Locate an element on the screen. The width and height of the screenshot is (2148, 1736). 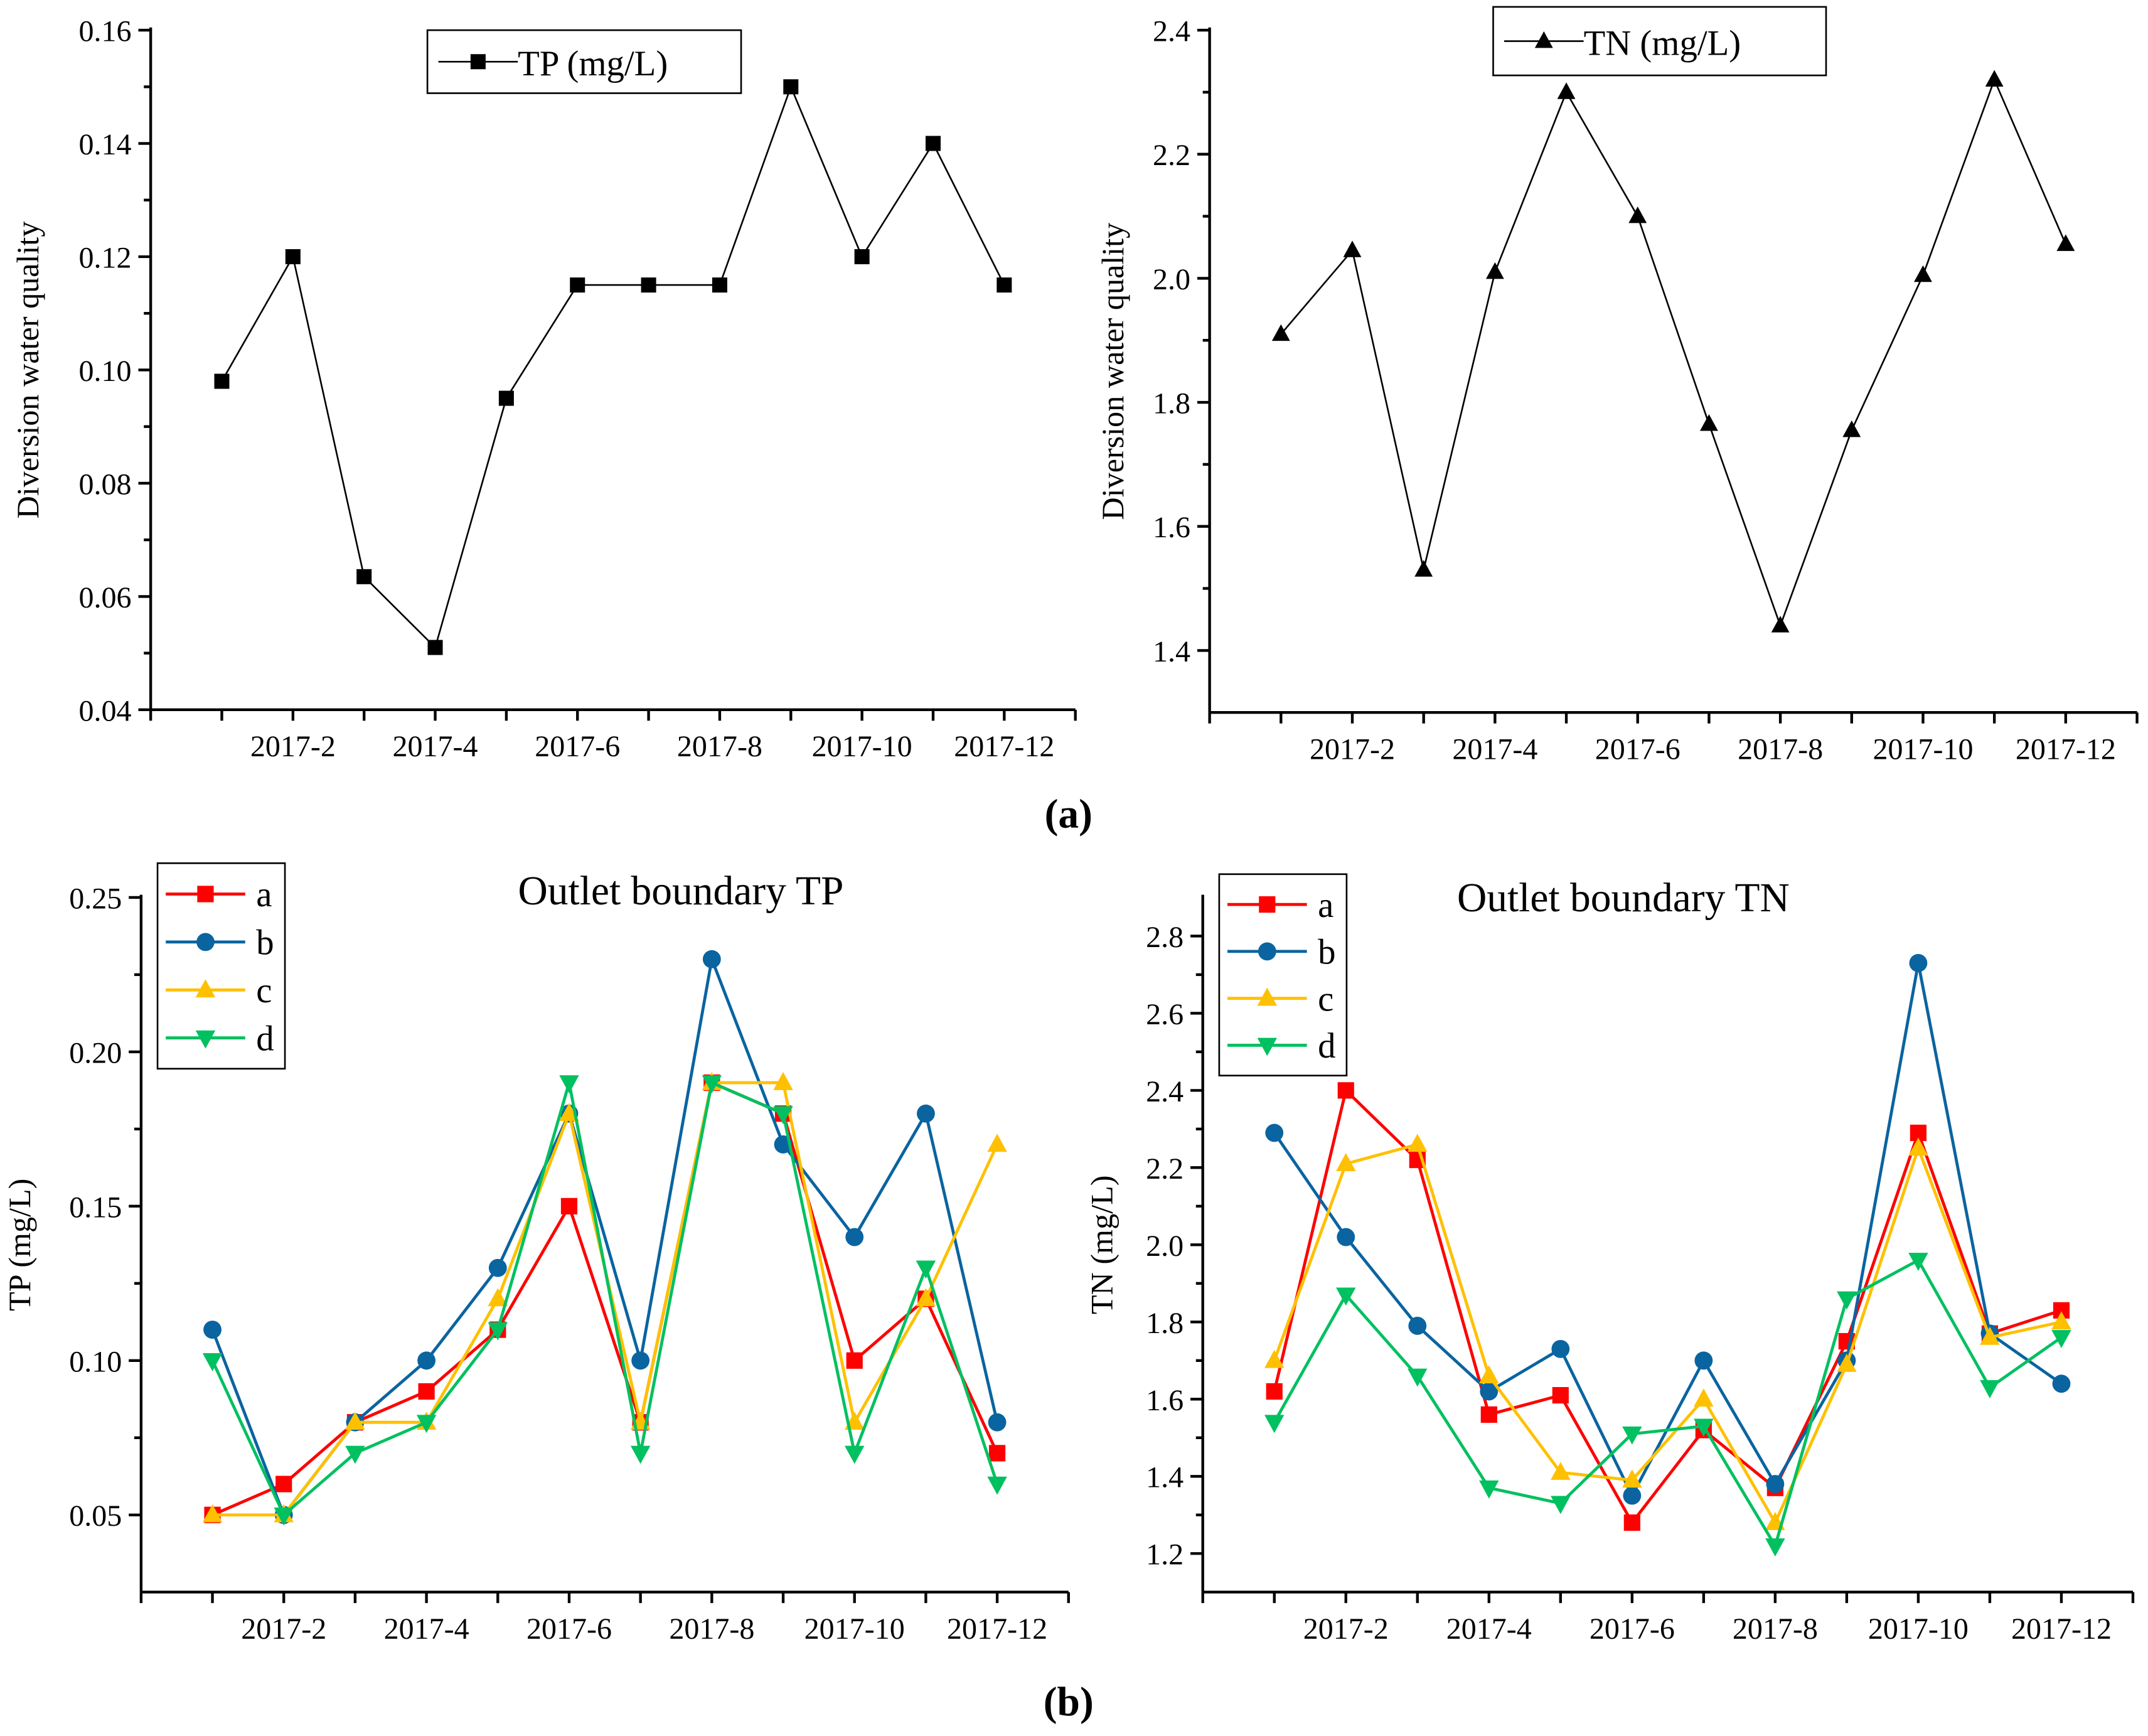
y-tick-label: 0.10 is located at coordinates (96, 1361).